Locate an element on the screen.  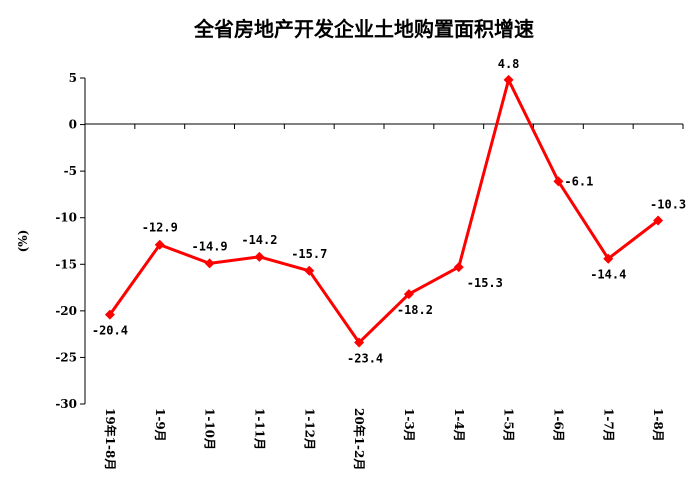
y-tick-label: -5 is located at coordinates (70, 171).